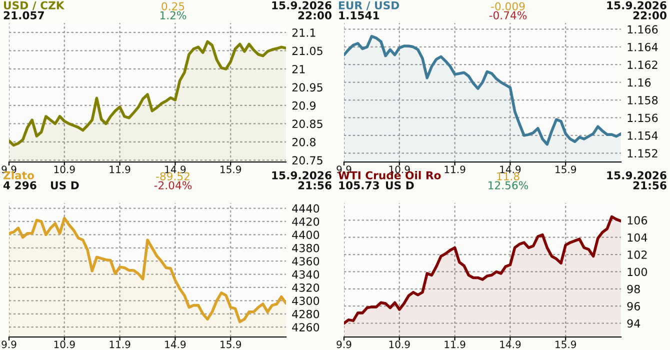 The height and width of the screenshot is (350, 670). I want to click on y-tick-label: 20.9, so click(304, 105).